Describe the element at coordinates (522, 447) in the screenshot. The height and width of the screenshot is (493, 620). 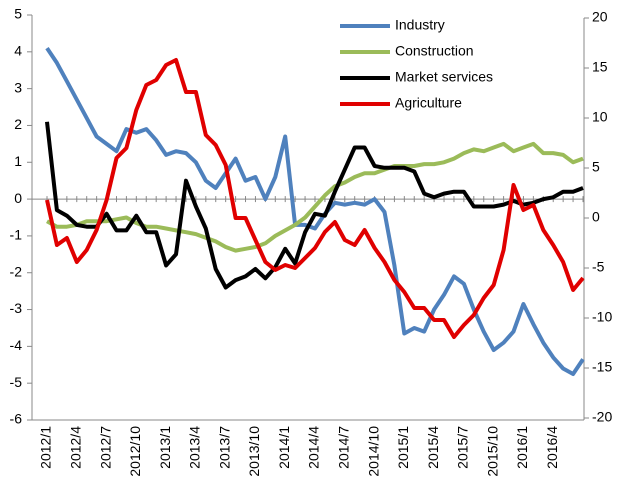
I see `x-tick-label: 2016/1` at that location.